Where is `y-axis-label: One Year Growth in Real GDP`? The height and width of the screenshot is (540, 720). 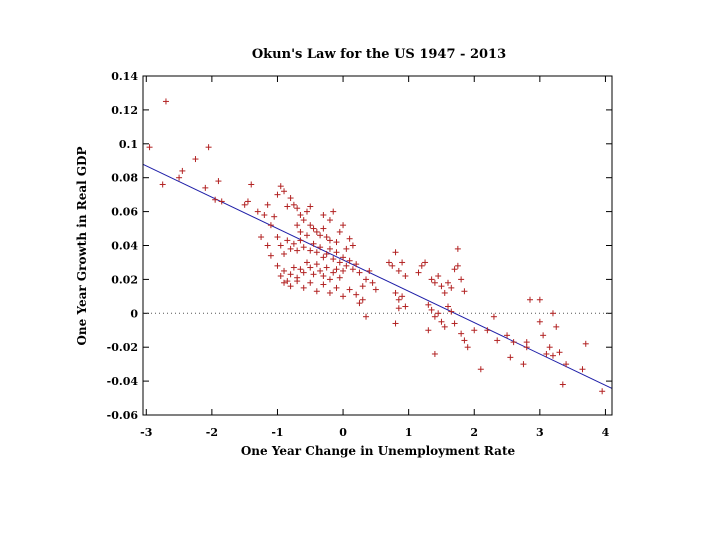
y-axis-label: One Year Growth in Real GDP is located at coordinates (82, 245).